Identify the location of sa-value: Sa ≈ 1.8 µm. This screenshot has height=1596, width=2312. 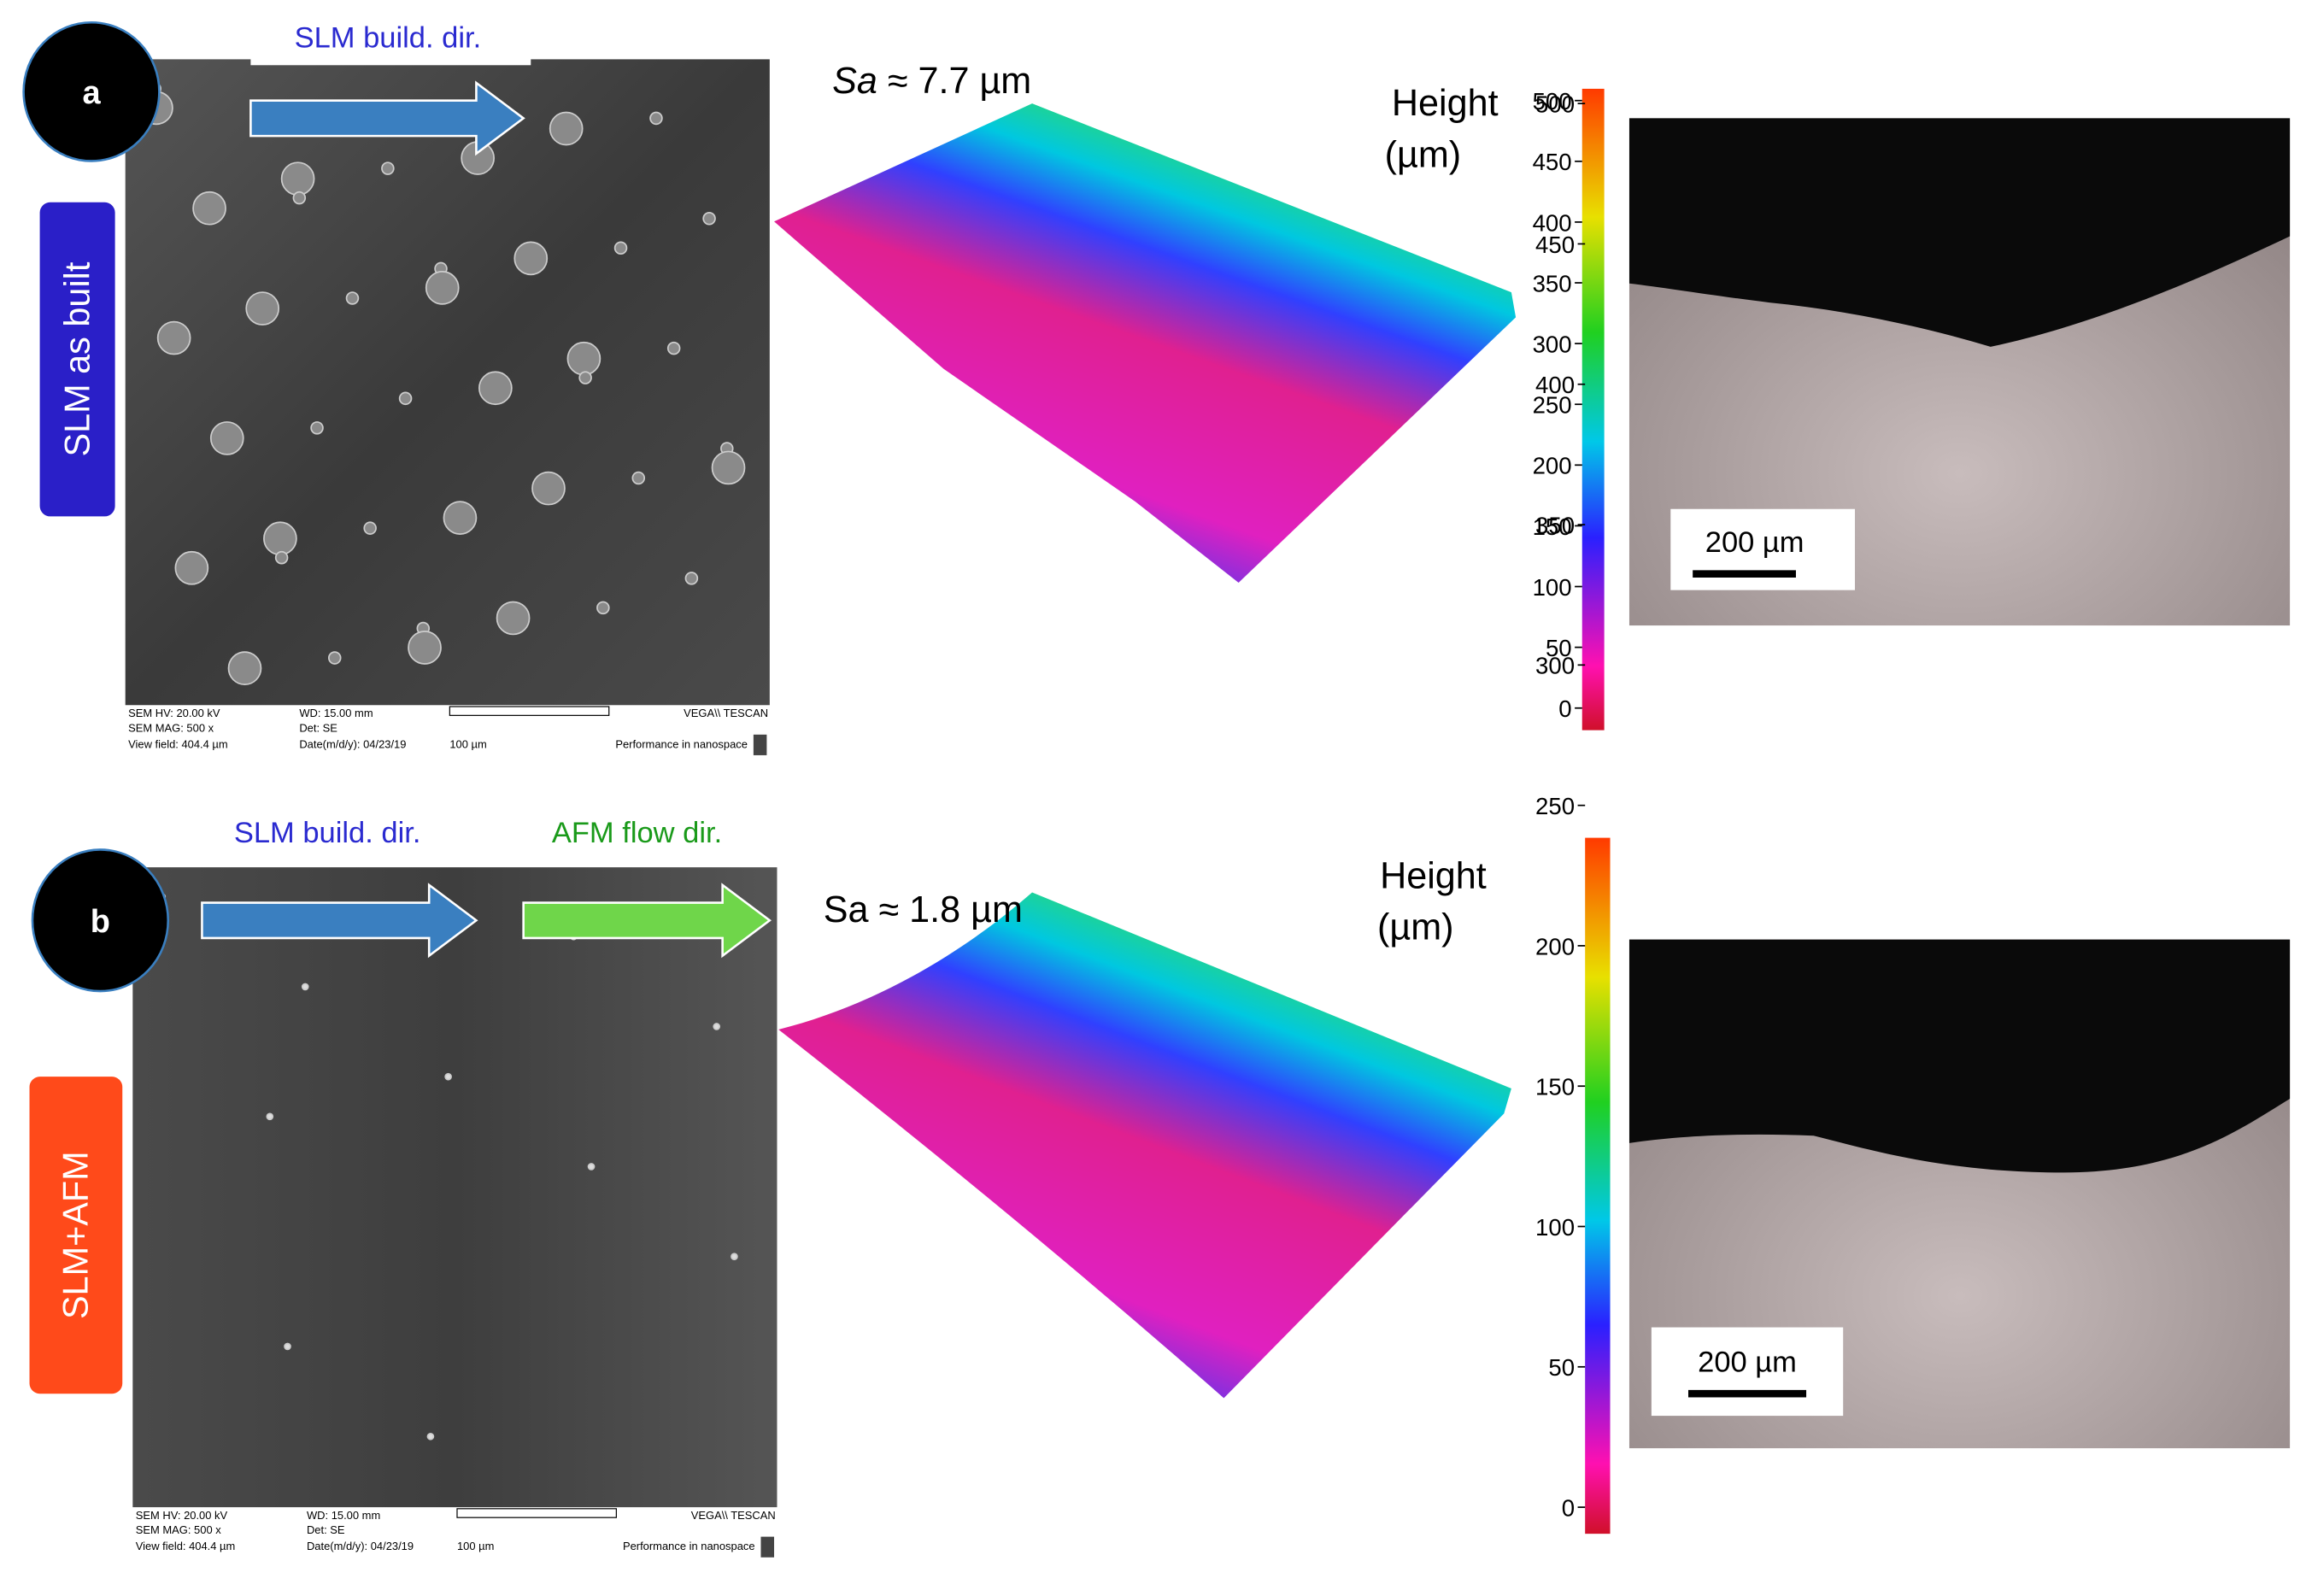
(923, 909).